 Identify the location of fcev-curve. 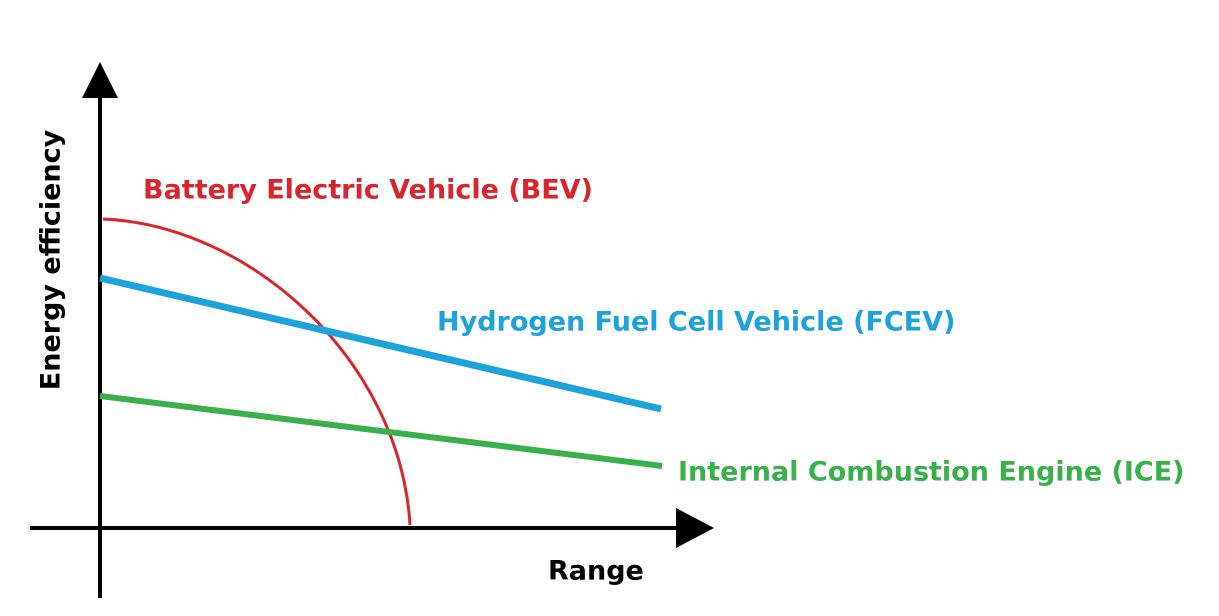
(380, 343).